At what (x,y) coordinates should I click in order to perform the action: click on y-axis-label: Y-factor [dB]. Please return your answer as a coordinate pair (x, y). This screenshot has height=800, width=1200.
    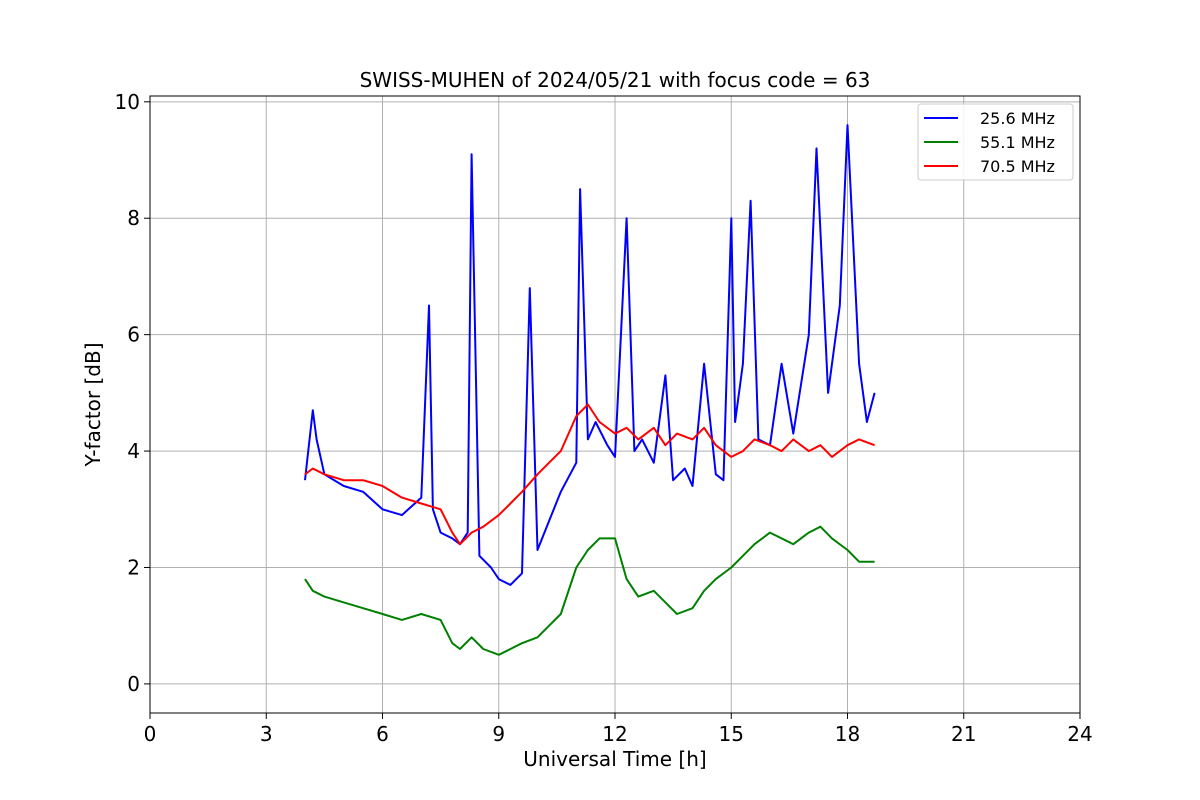
    Looking at the image, I should click on (93, 404).